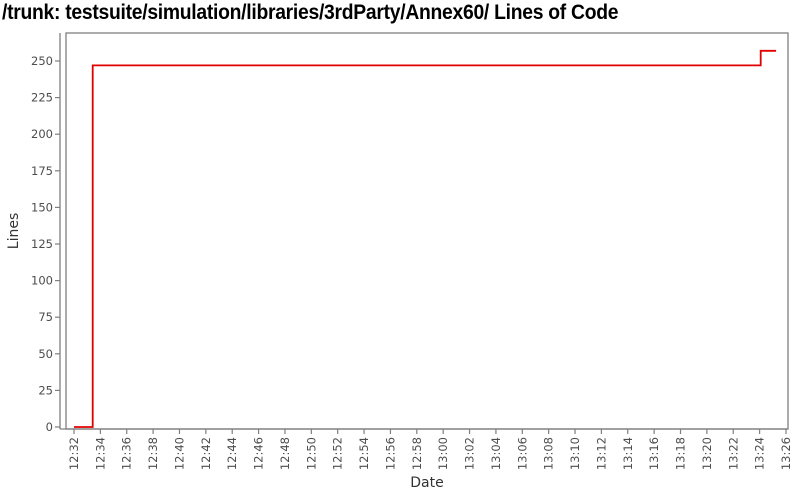 The image size is (800, 500). What do you see at coordinates (127, 453) in the screenshot?
I see `x-tick-label: 12:36` at bounding box center [127, 453].